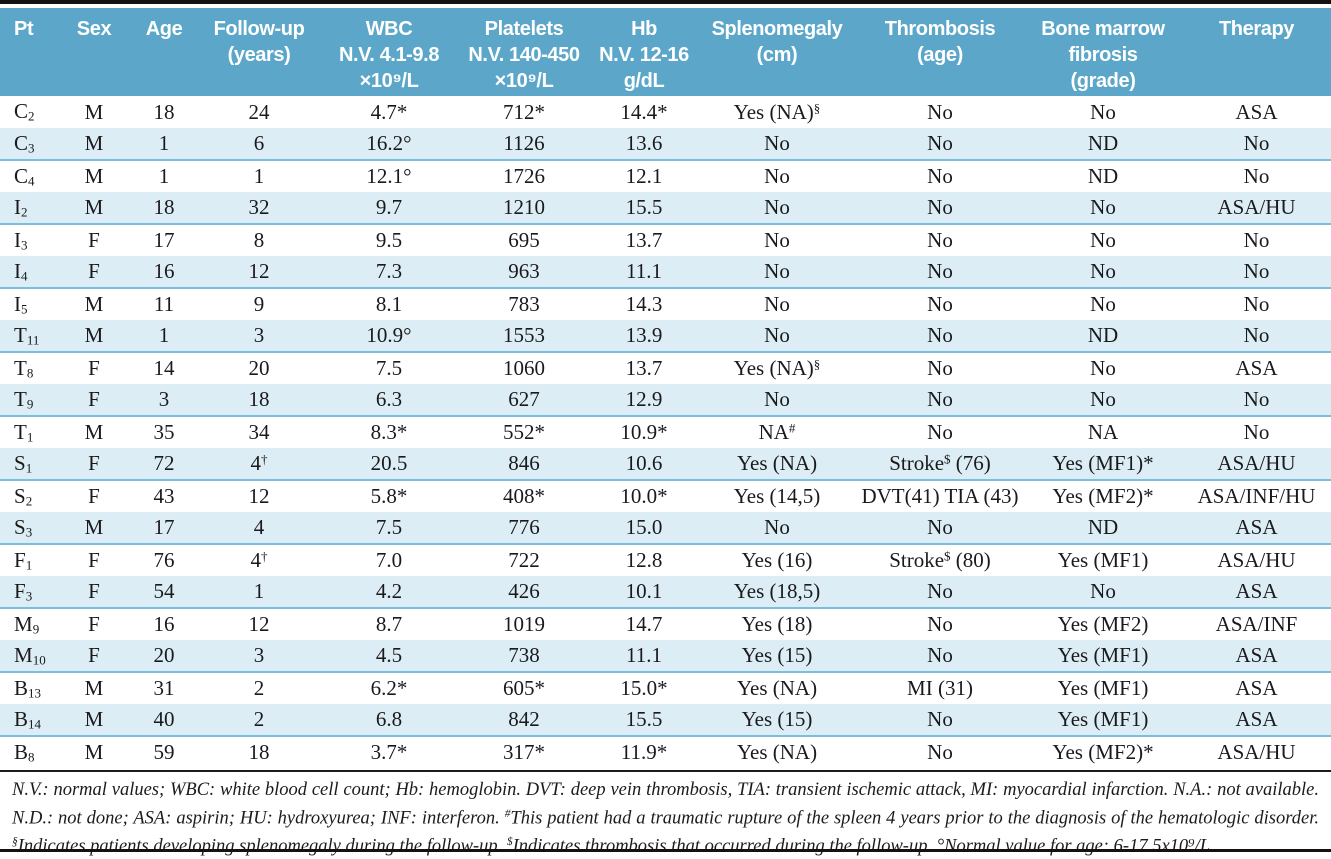 The image size is (1331, 859). Describe the element at coordinates (29, 304) in the screenshot. I see `cell-pt: I5` at that location.